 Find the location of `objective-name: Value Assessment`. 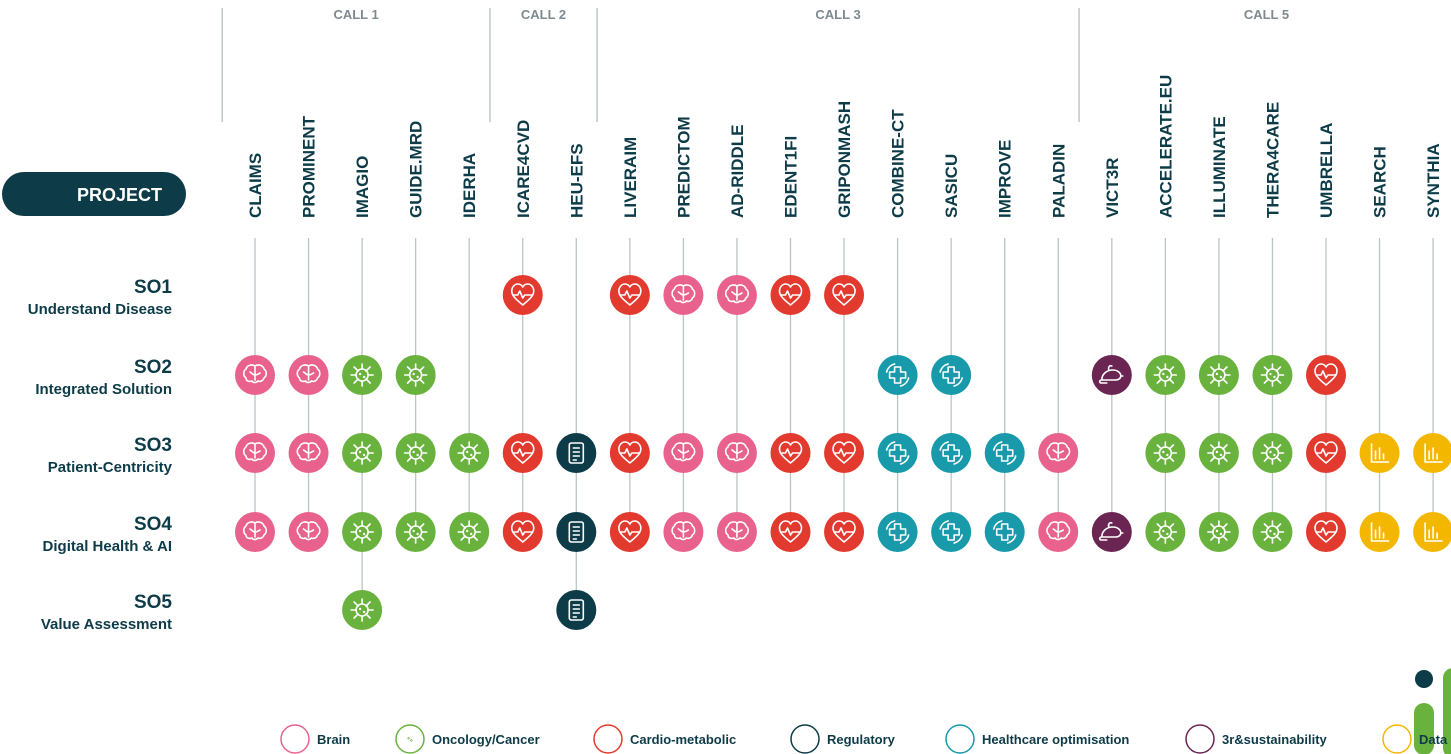

objective-name: Value Assessment is located at coordinates (106, 624).